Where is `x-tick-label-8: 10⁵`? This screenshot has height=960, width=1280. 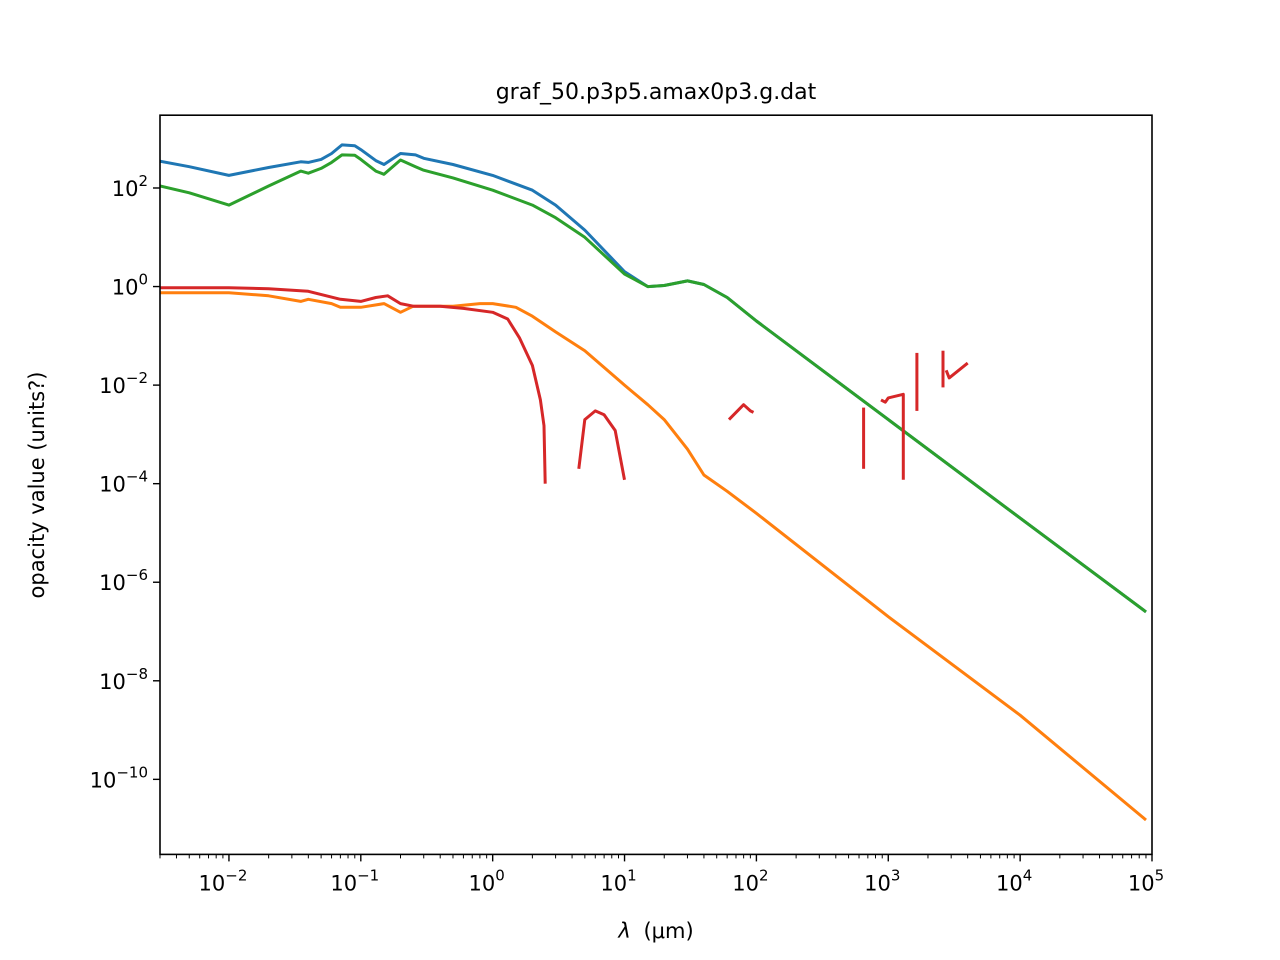
x-tick-label-8: 10⁵ is located at coordinates (1146, 880).